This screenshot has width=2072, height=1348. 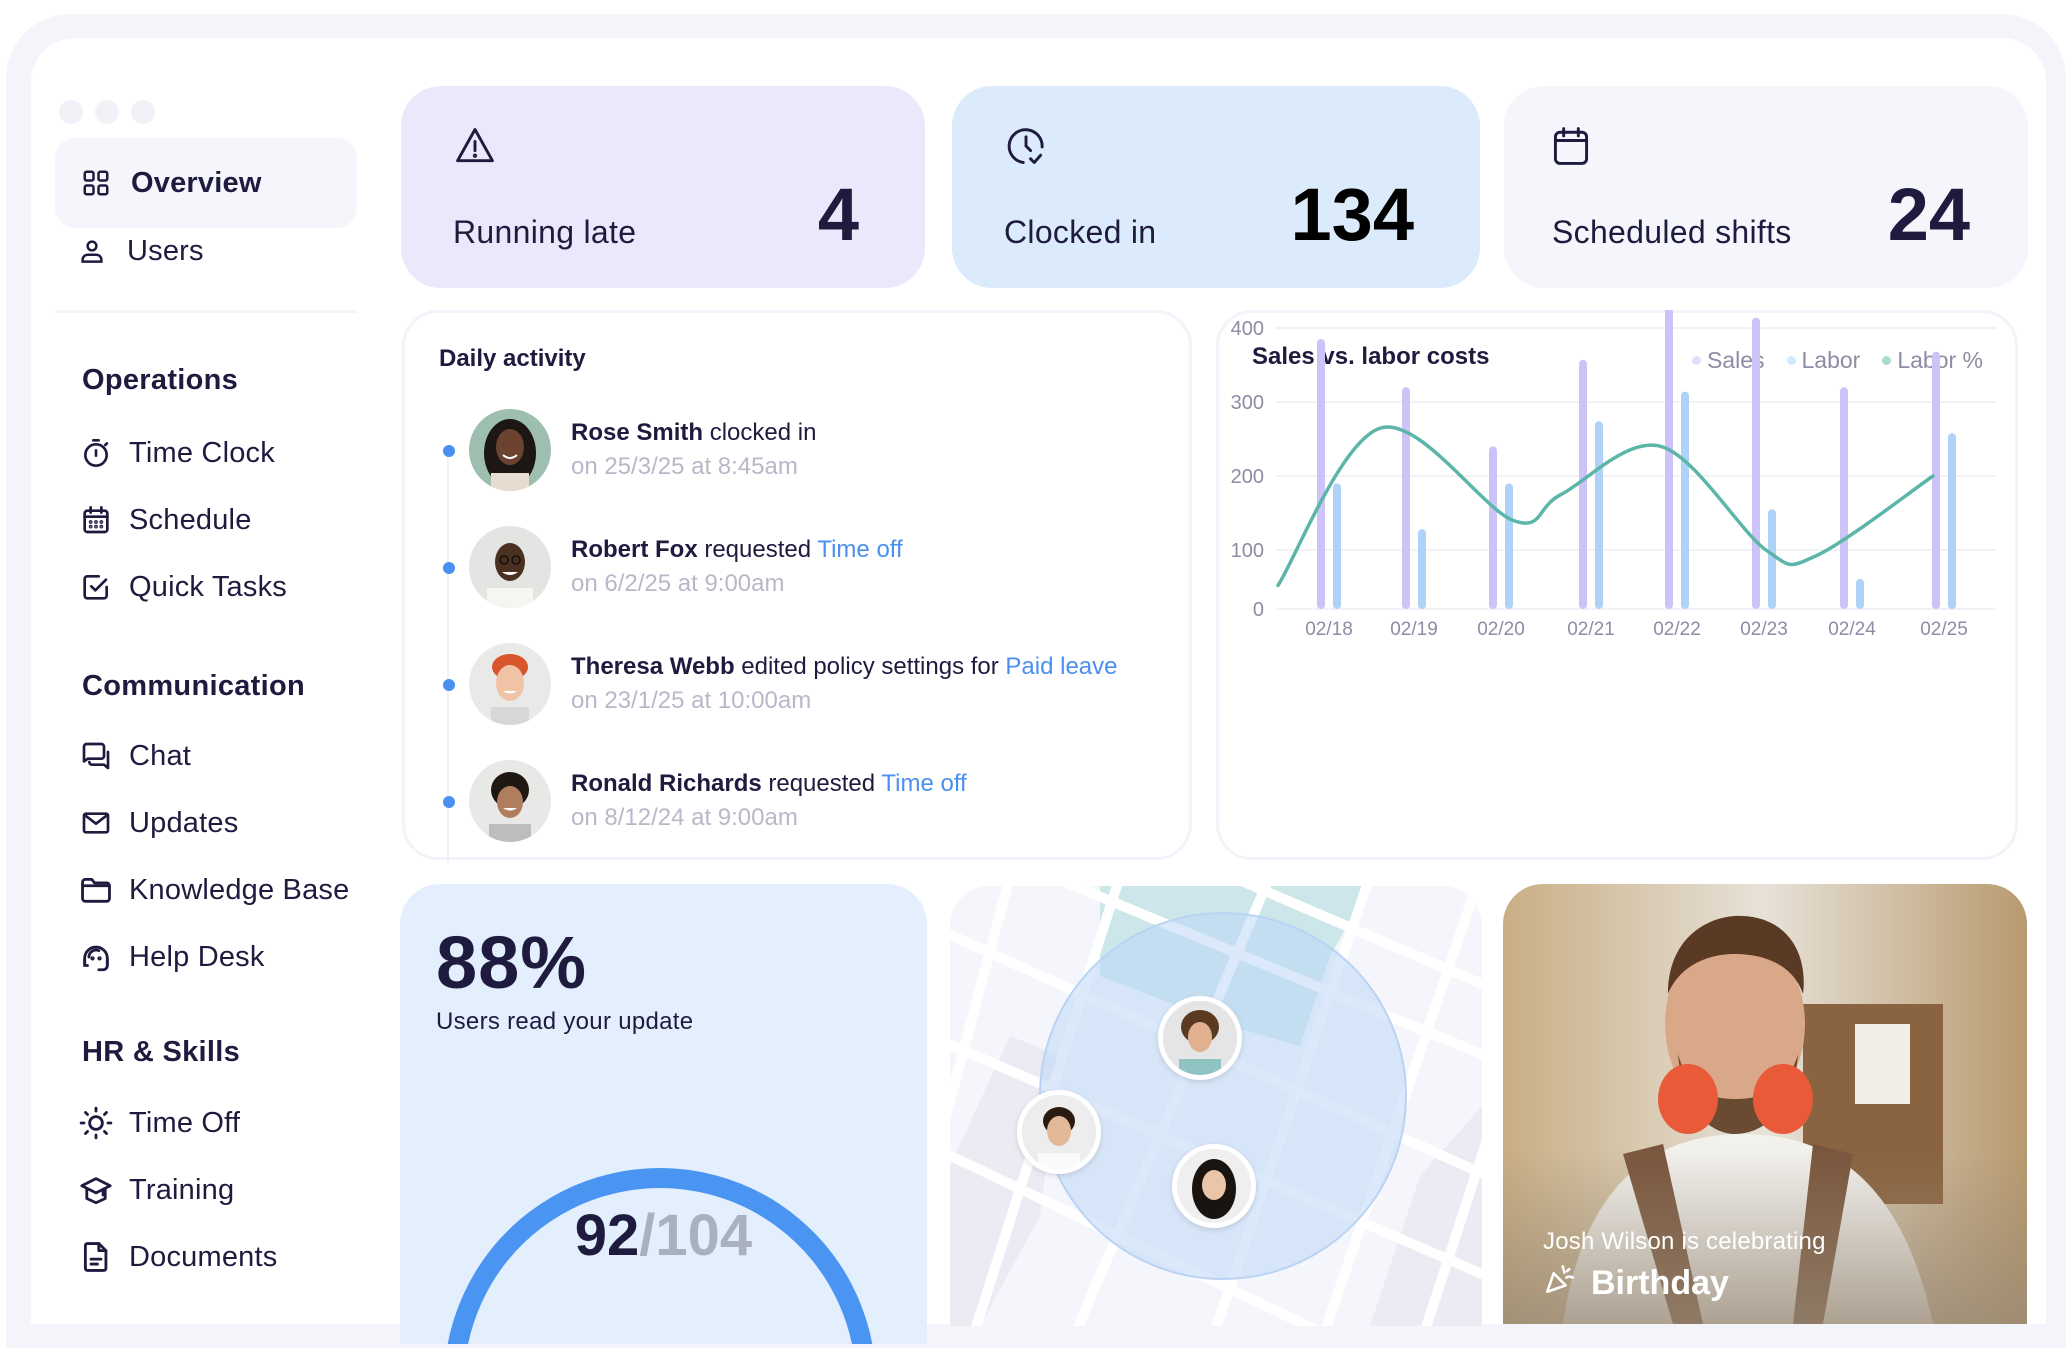 What do you see at coordinates (96, 183) in the screenshot?
I see `grid-icon` at bounding box center [96, 183].